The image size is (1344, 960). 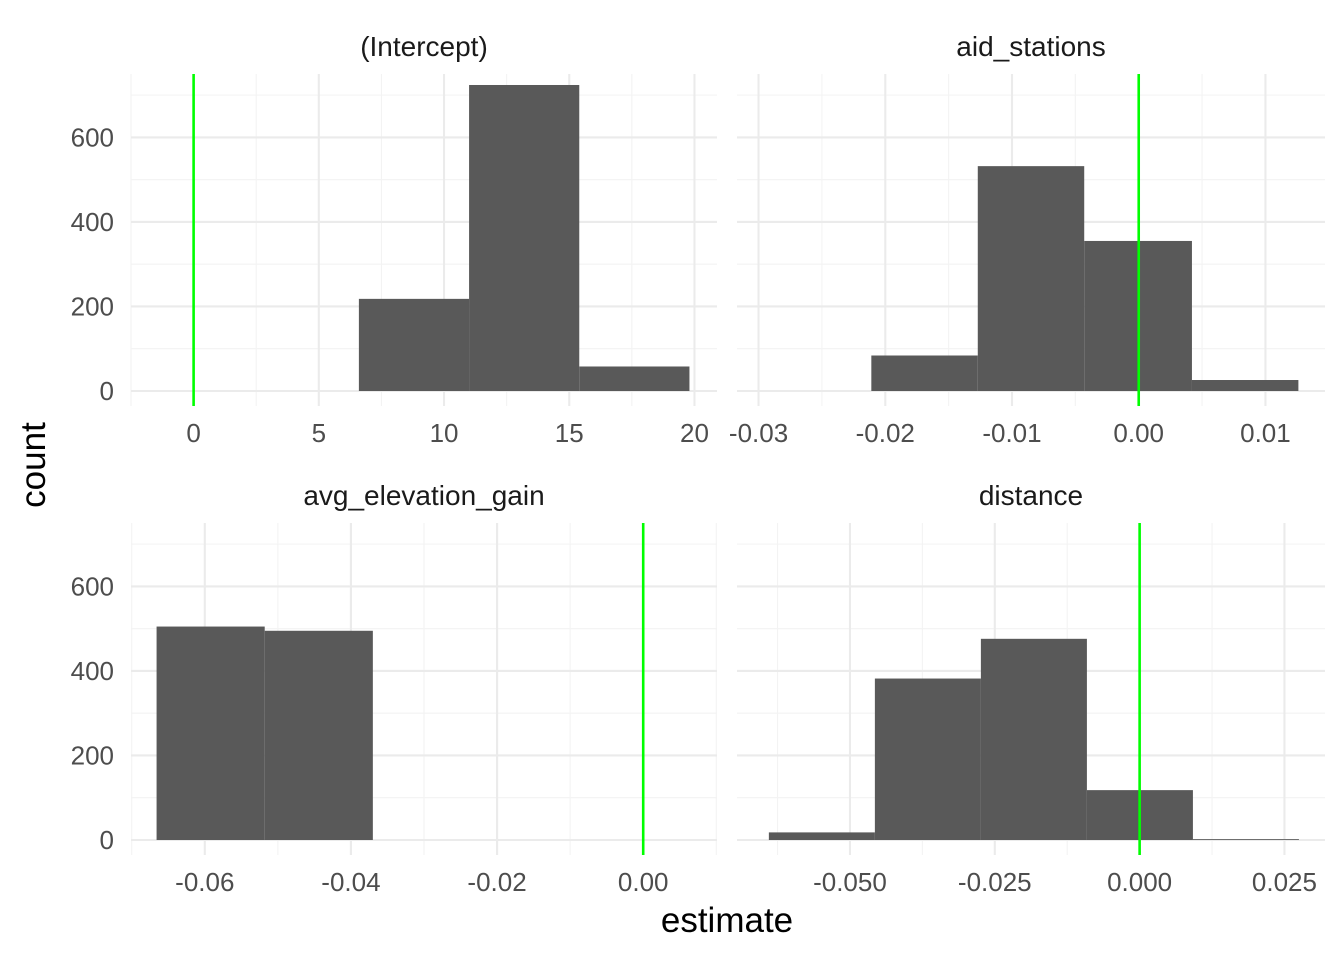 I want to click on x-tick-label: 20, so click(x=694, y=433).